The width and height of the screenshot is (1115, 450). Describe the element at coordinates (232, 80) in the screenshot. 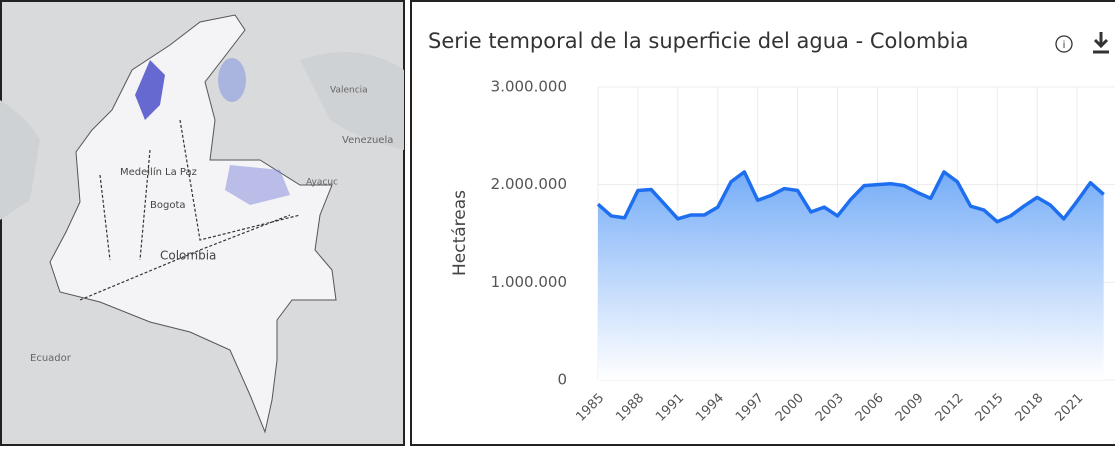

I see `lake` at that location.